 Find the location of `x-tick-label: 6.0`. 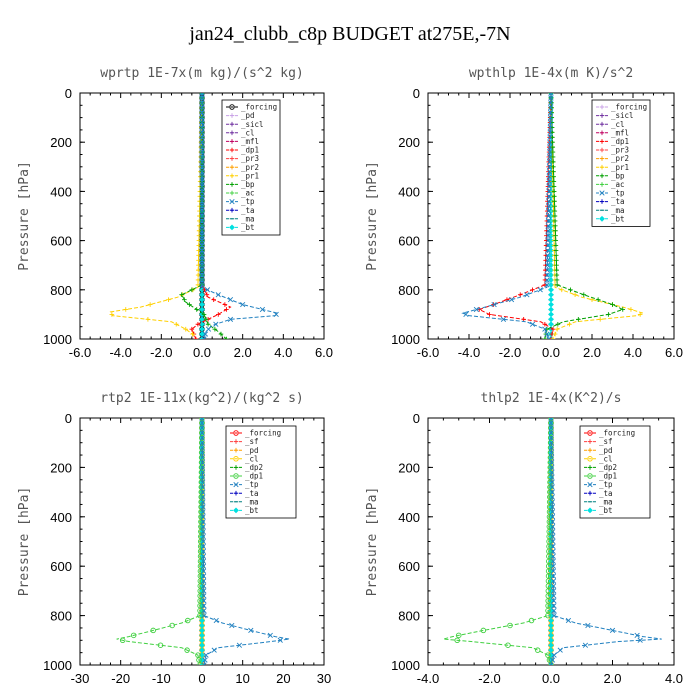

x-tick-label: 6.0 is located at coordinates (324, 352).